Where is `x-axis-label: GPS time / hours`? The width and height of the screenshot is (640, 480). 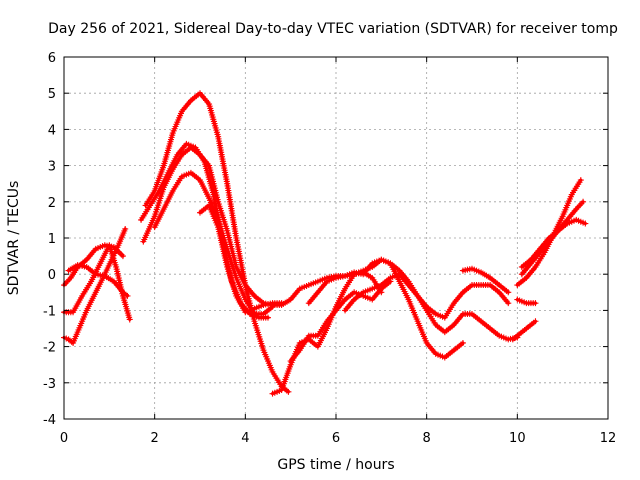 x-axis-label: GPS time / hours is located at coordinates (335, 465).